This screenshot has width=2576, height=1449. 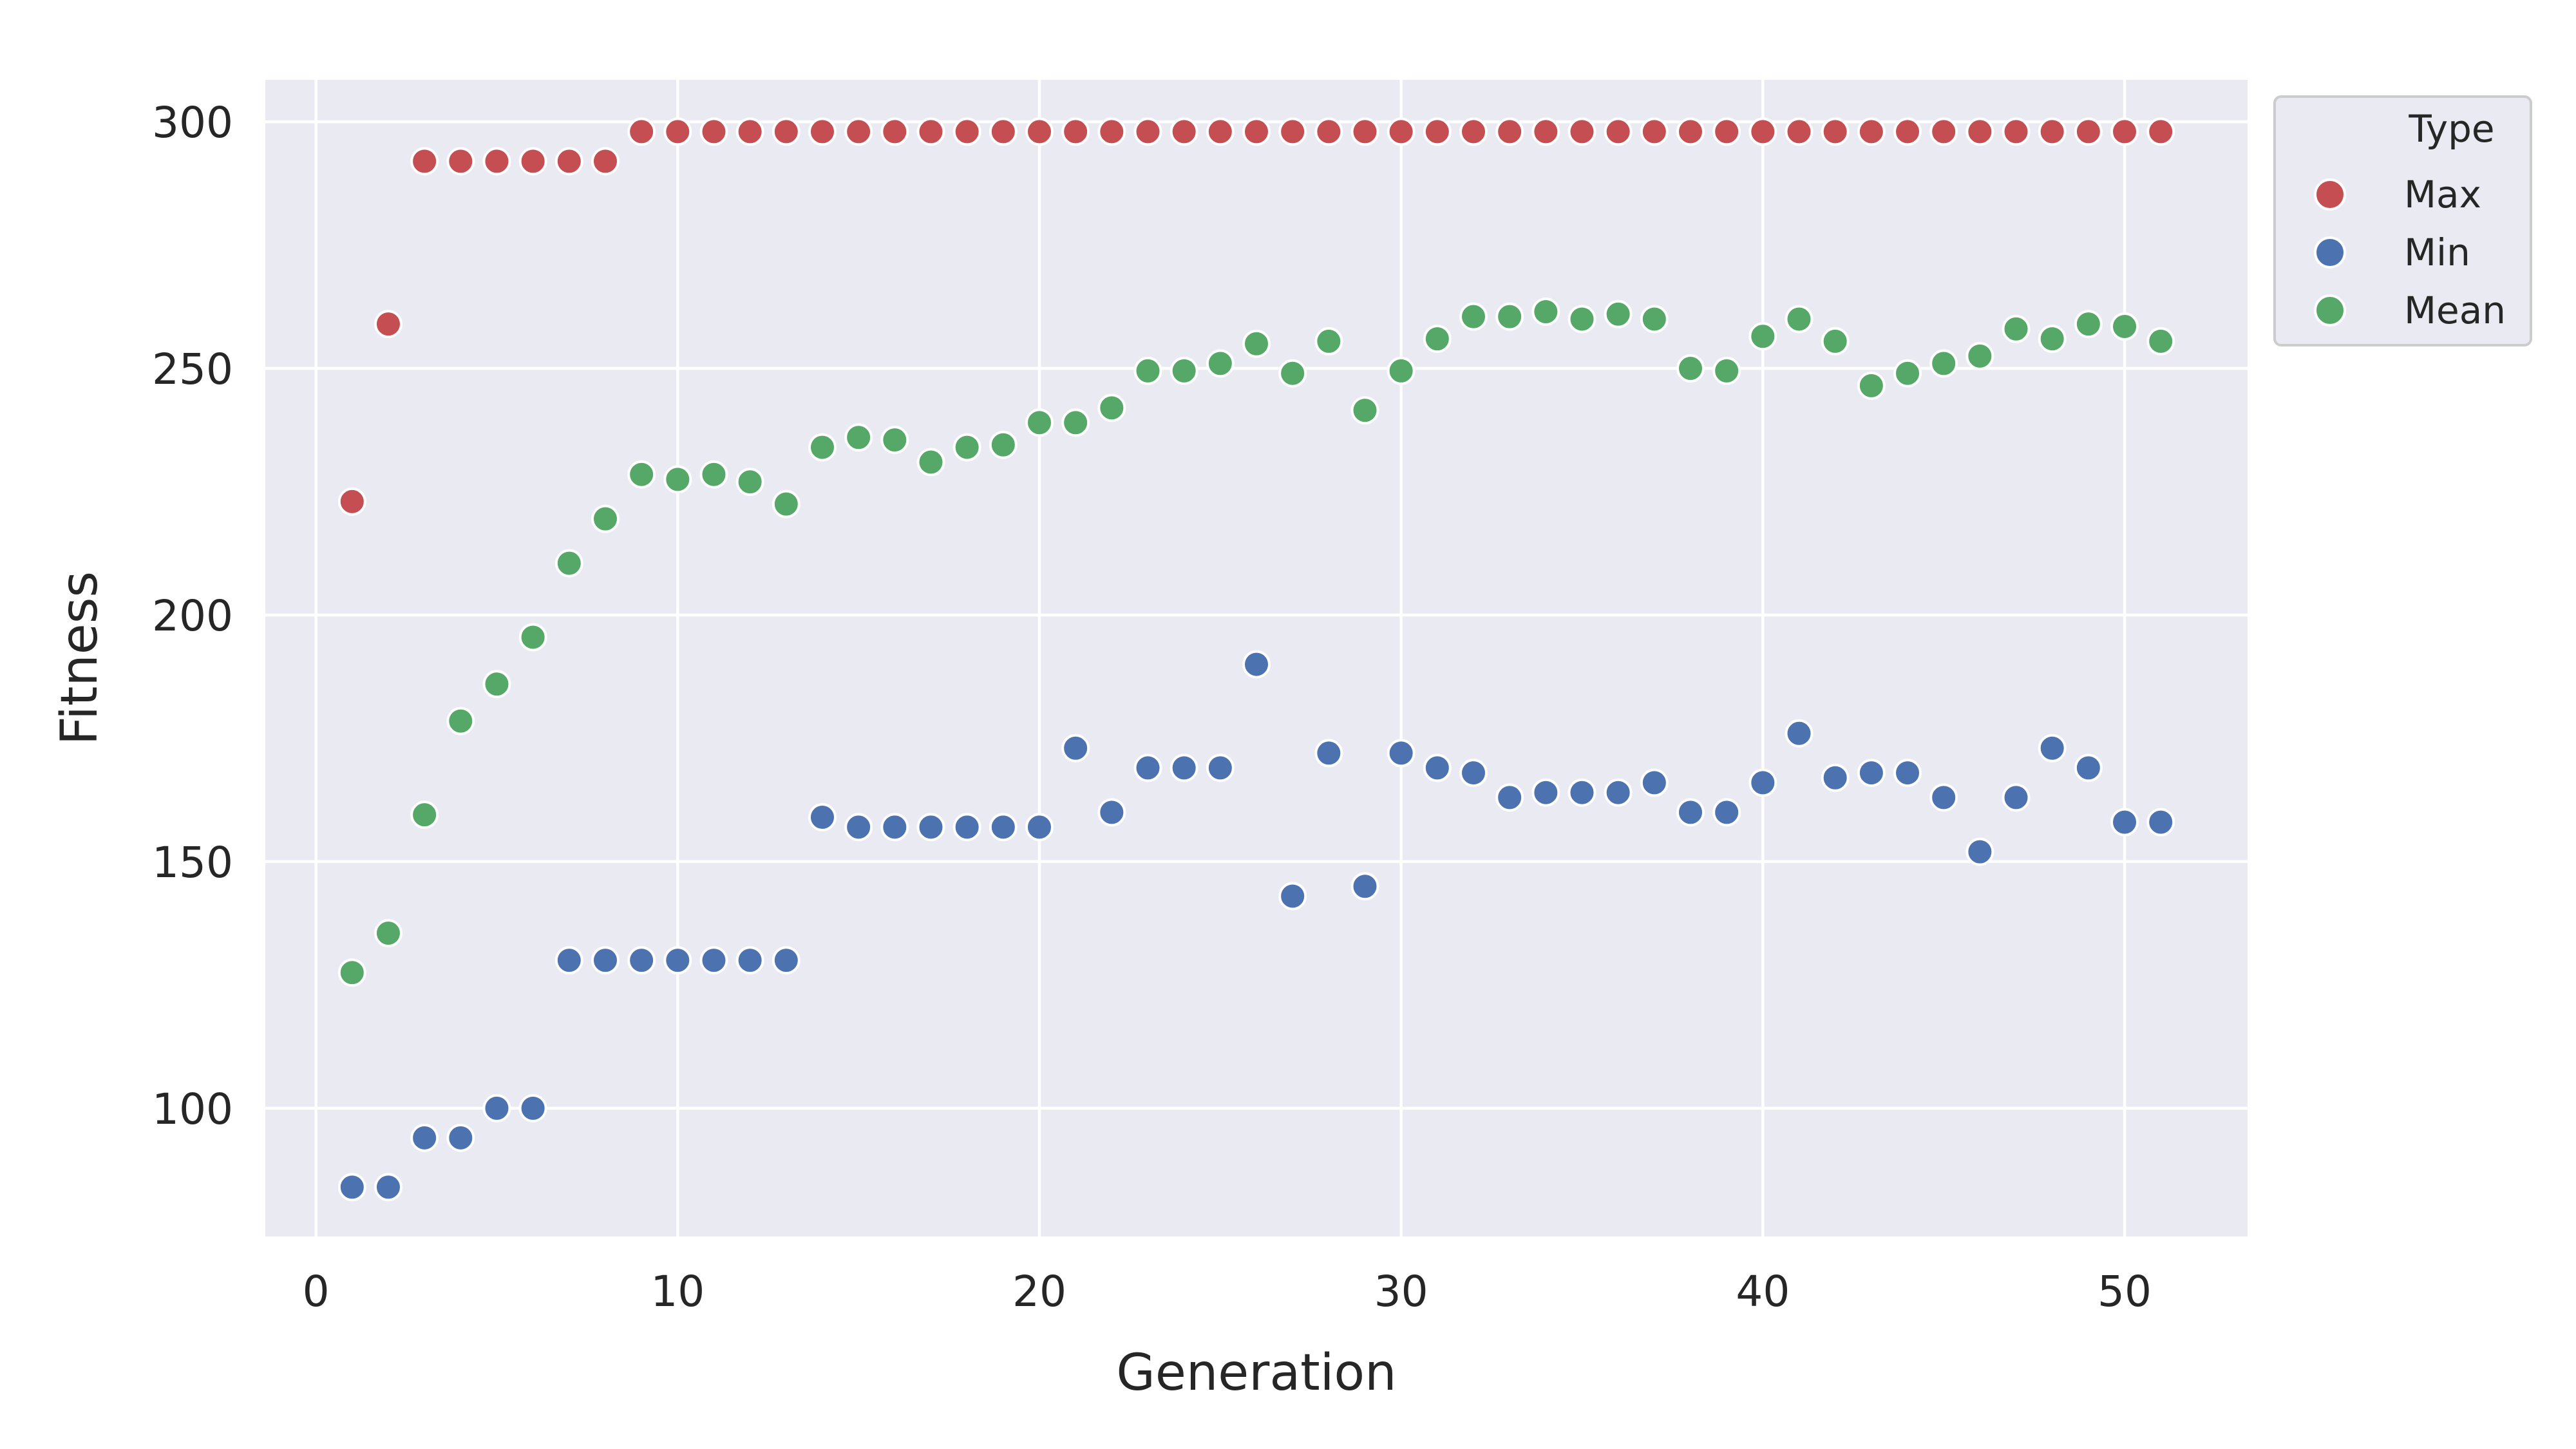 I want to click on legend-label-min: Min, so click(x=2437, y=253).